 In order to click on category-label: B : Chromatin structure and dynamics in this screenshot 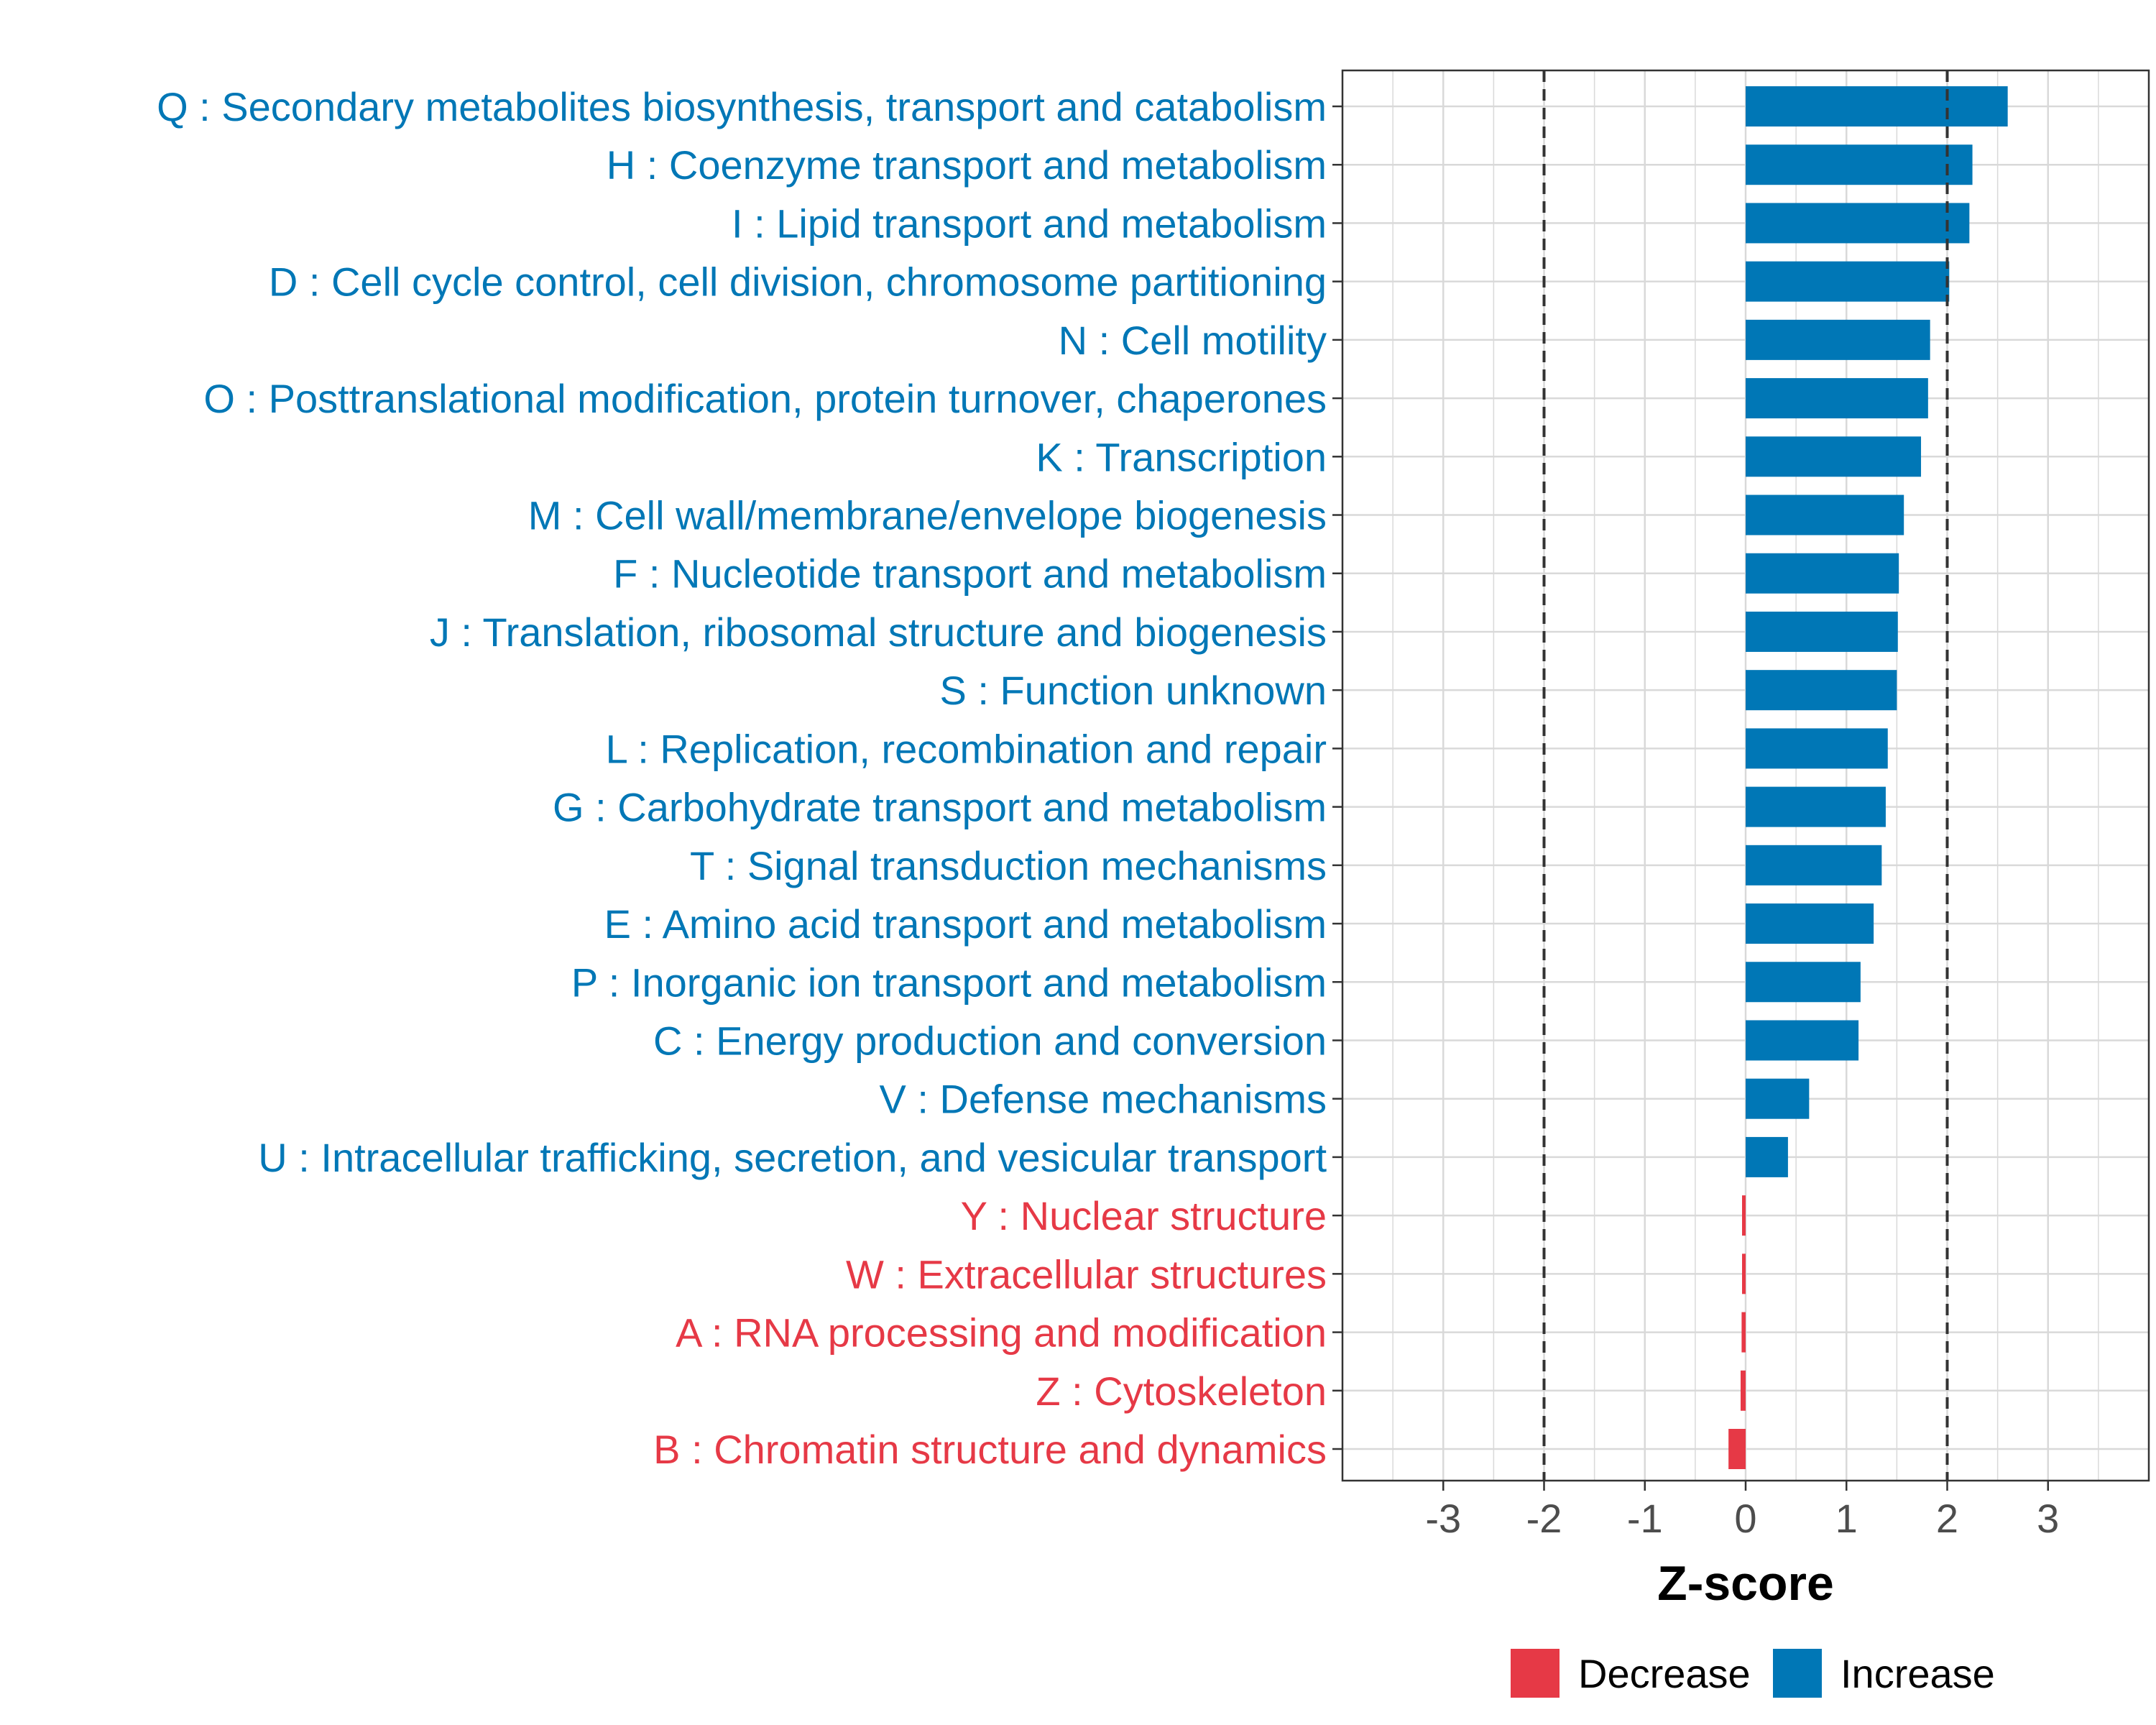, I will do `click(990, 1449)`.